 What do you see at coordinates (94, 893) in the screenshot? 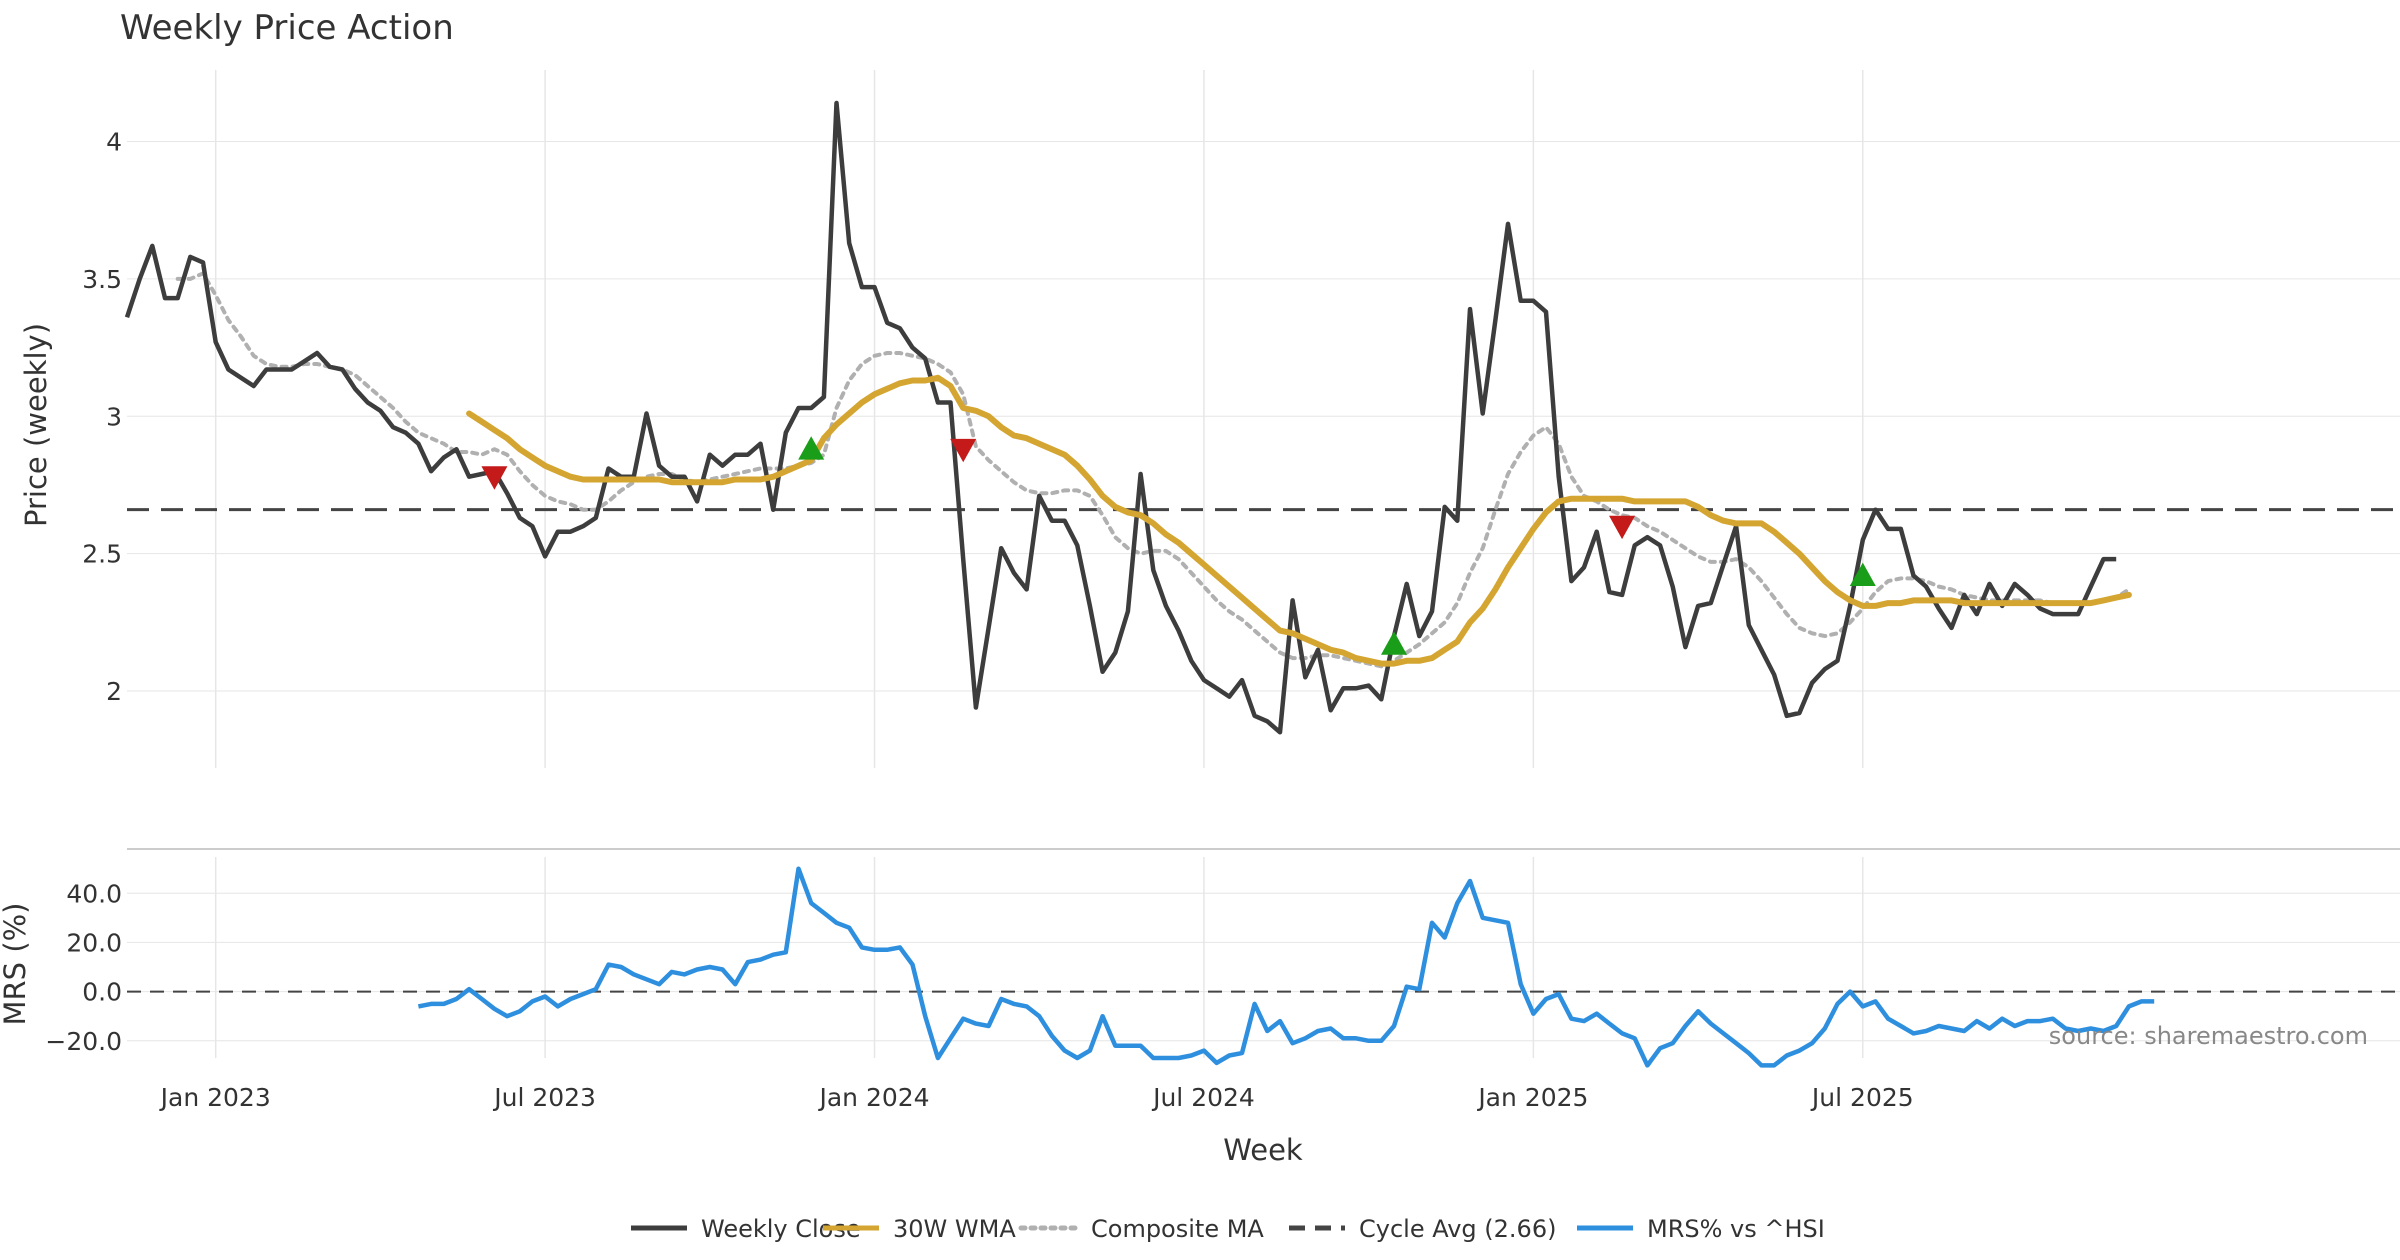
I see `mrs-y-tick-label: 40.0` at bounding box center [94, 893].